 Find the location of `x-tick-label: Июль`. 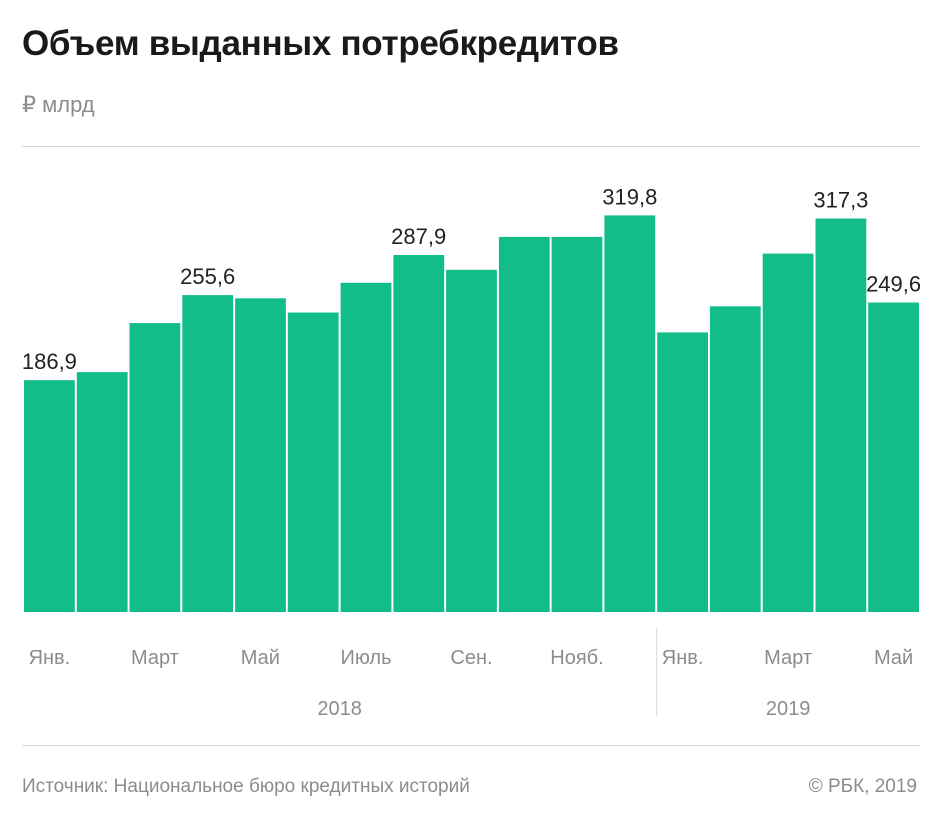

x-tick-label: Июль is located at coordinates (365, 658).